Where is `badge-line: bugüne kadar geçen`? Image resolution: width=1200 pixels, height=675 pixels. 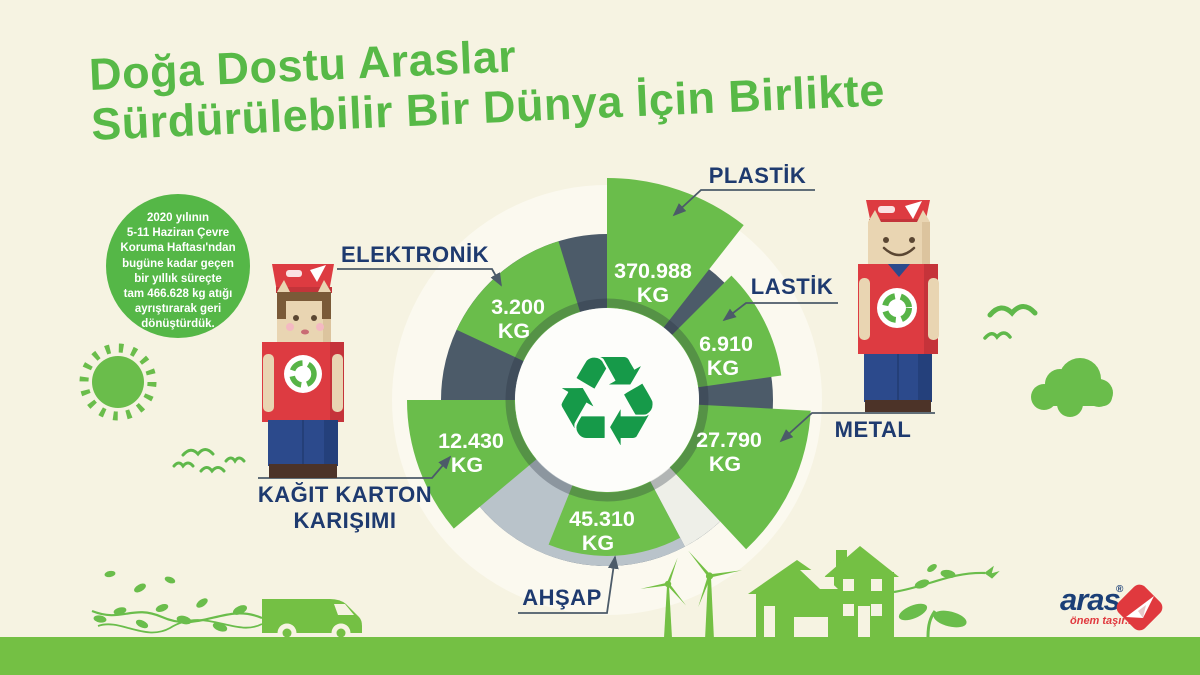 badge-line: bugüne kadar geçen is located at coordinates (178, 263).